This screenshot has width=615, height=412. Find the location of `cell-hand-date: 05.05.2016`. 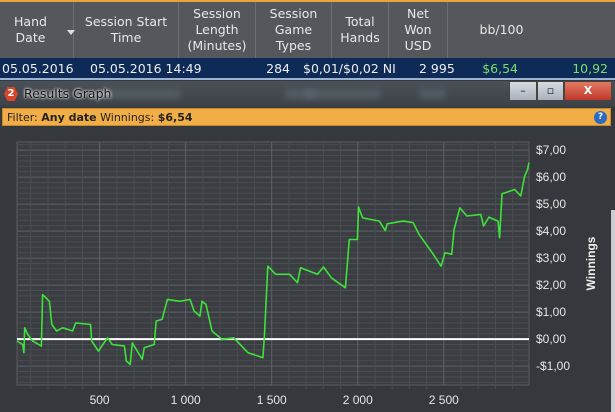

cell-hand-date: 05.05.2016 is located at coordinates (38, 68).